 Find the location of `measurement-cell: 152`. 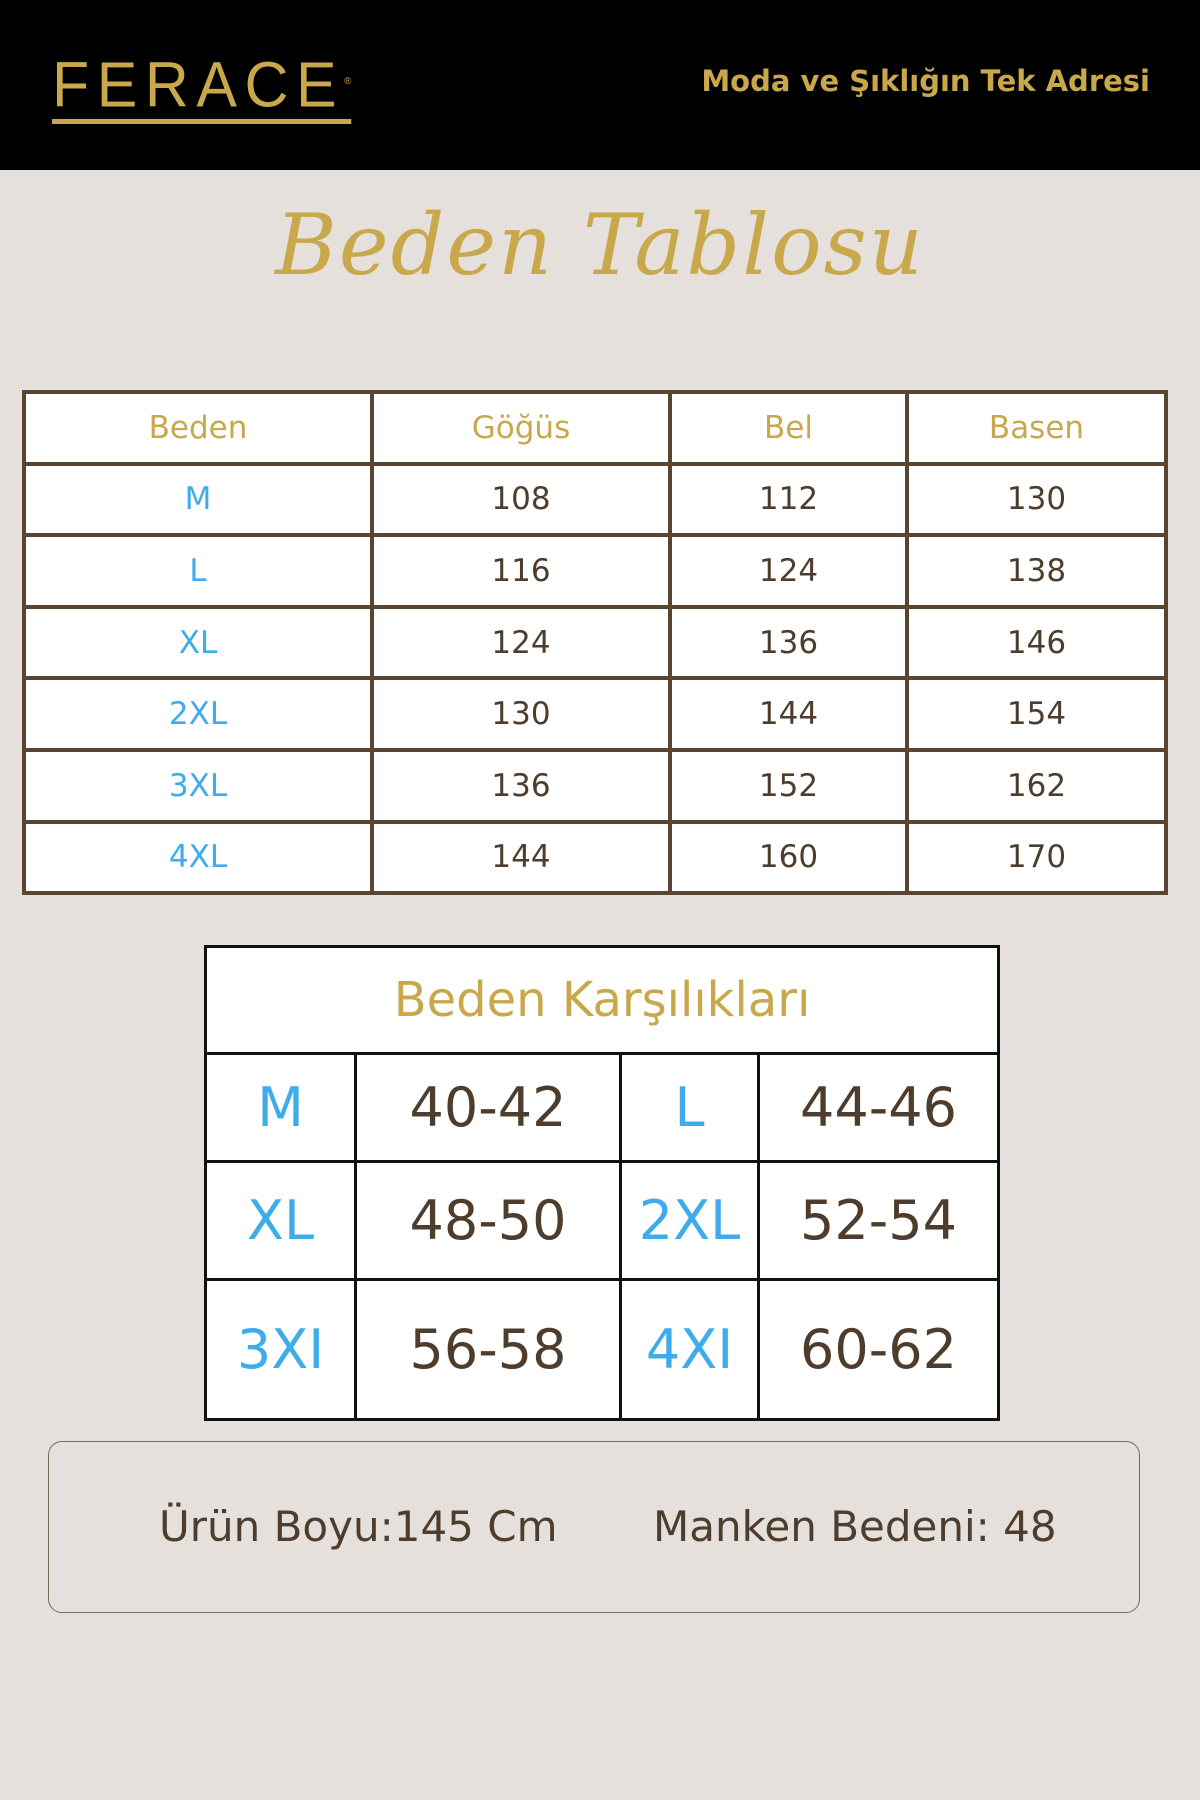

measurement-cell: 152 is located at coordinates (788, 785).